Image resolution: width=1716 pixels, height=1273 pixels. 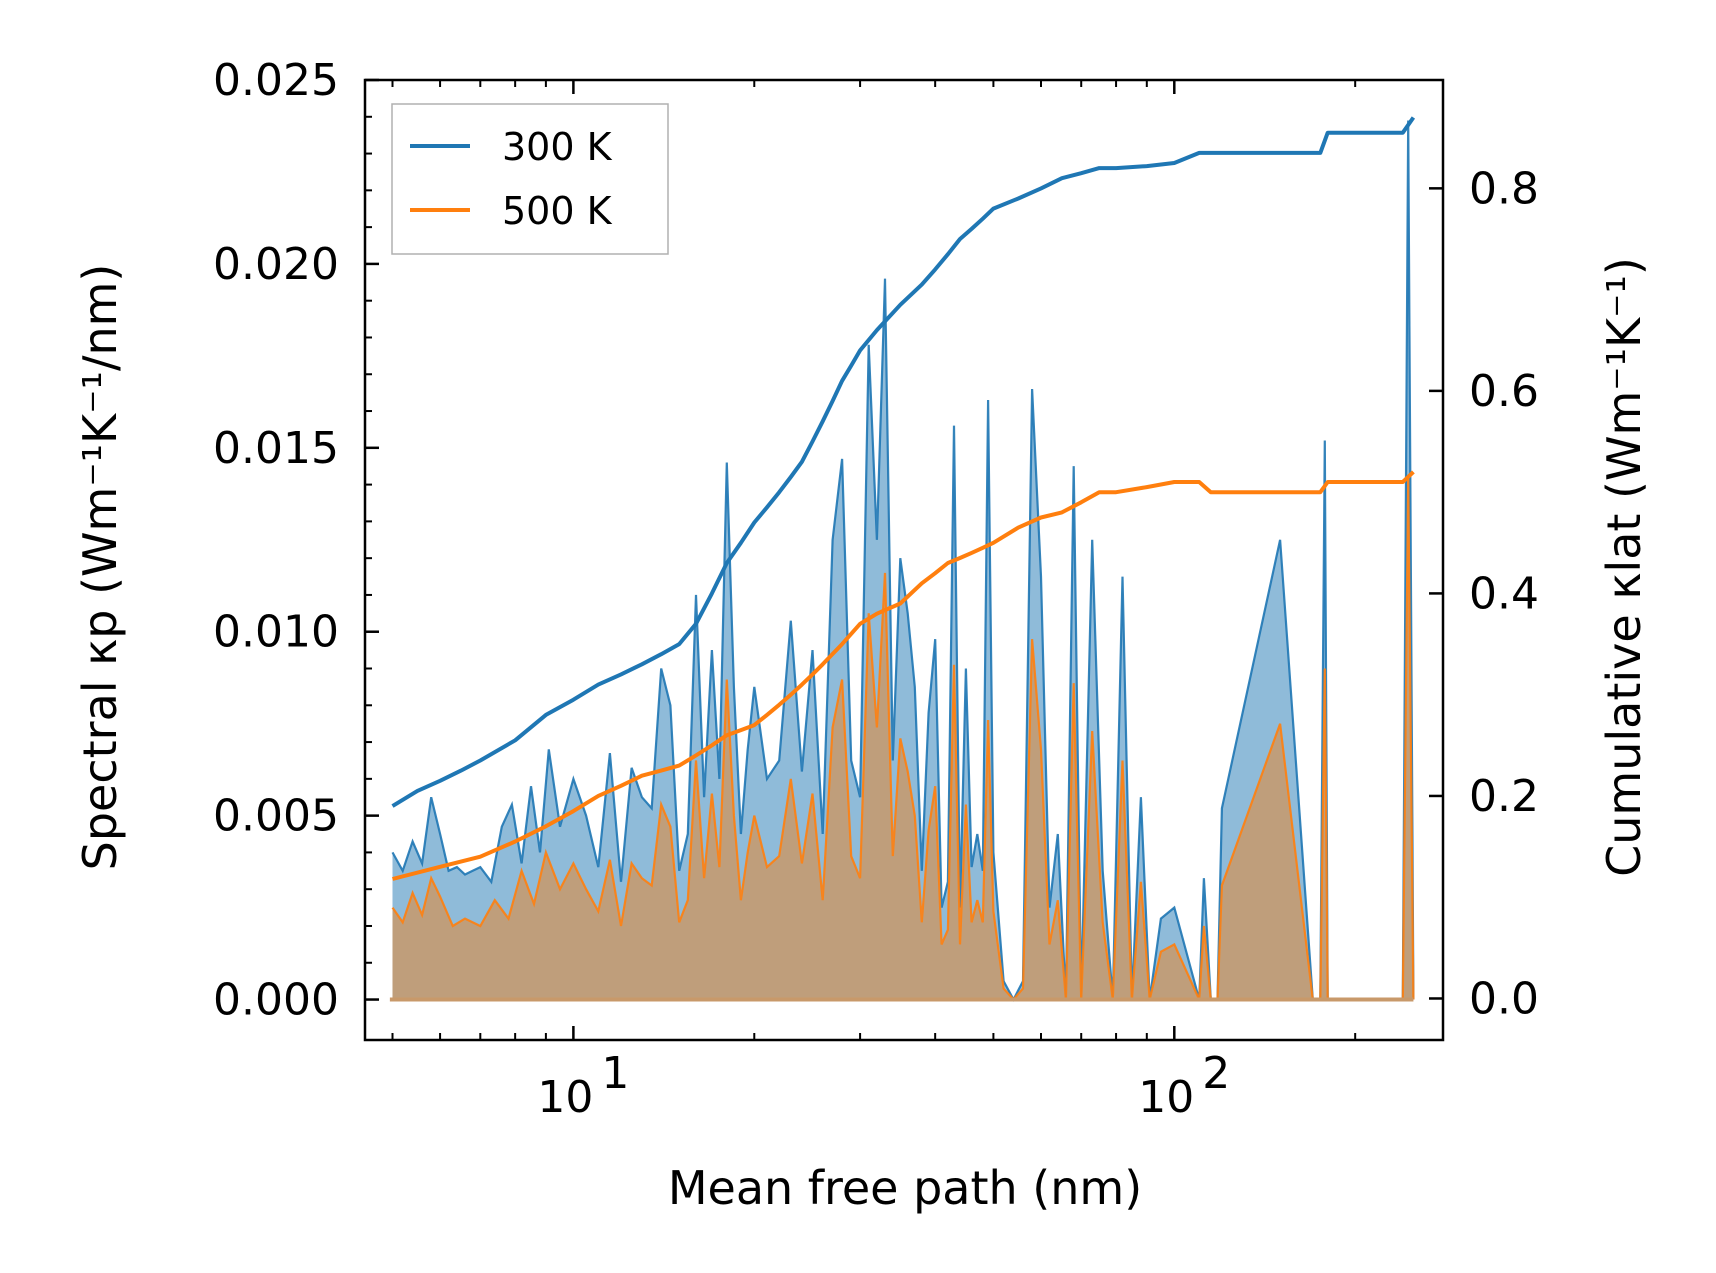 What do you see at coordinates (276, 80) in the screenshot?
I see `y-left-tick-label: 0.025` at bounding box center [276, 80].